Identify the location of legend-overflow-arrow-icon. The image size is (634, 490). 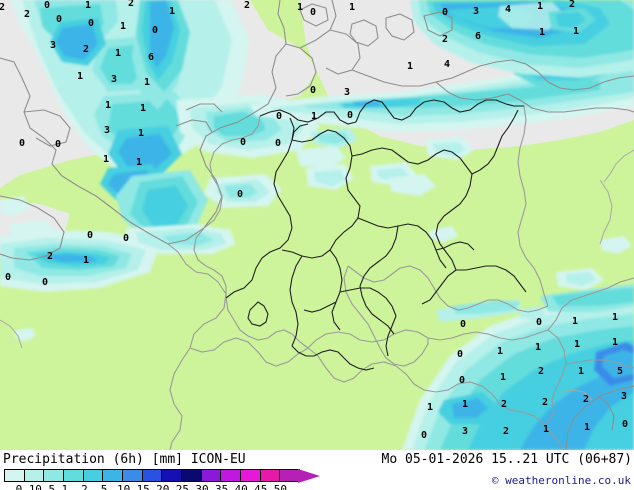
(309, 476).